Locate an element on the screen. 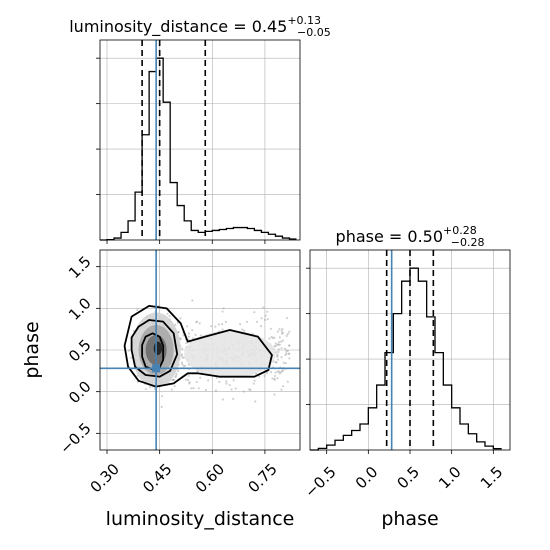 The image size is (550, 550). scatter-x-ticks: 0.30 0.45 0.60 0.75 is located at coordinates (184, 473).